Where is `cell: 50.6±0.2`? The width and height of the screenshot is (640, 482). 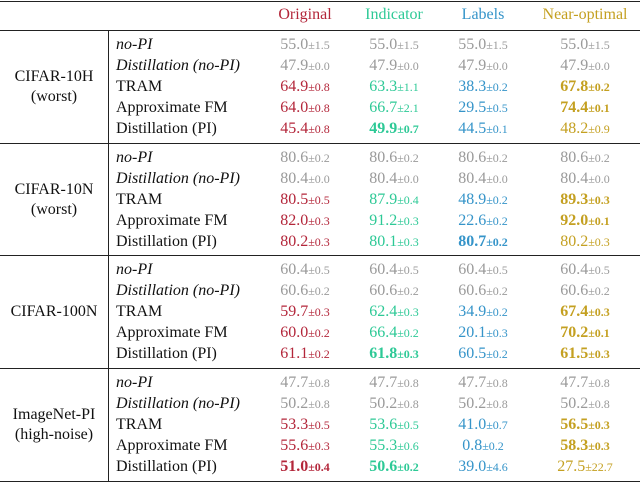
cell: 50.6±0.2 is located at coordinates (394, 467).